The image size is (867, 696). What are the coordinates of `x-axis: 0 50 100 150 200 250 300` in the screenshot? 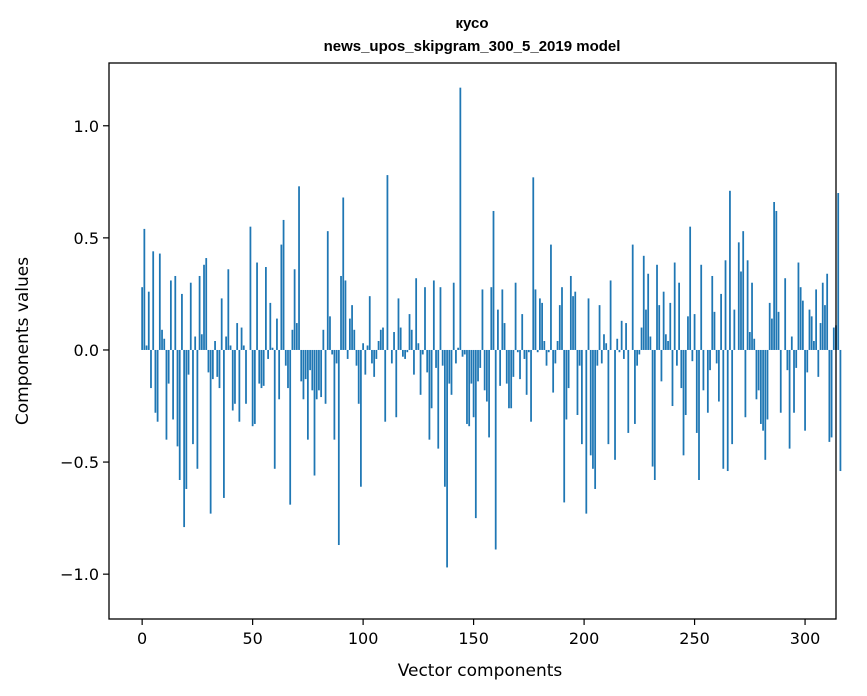 It's located at (478, 633).